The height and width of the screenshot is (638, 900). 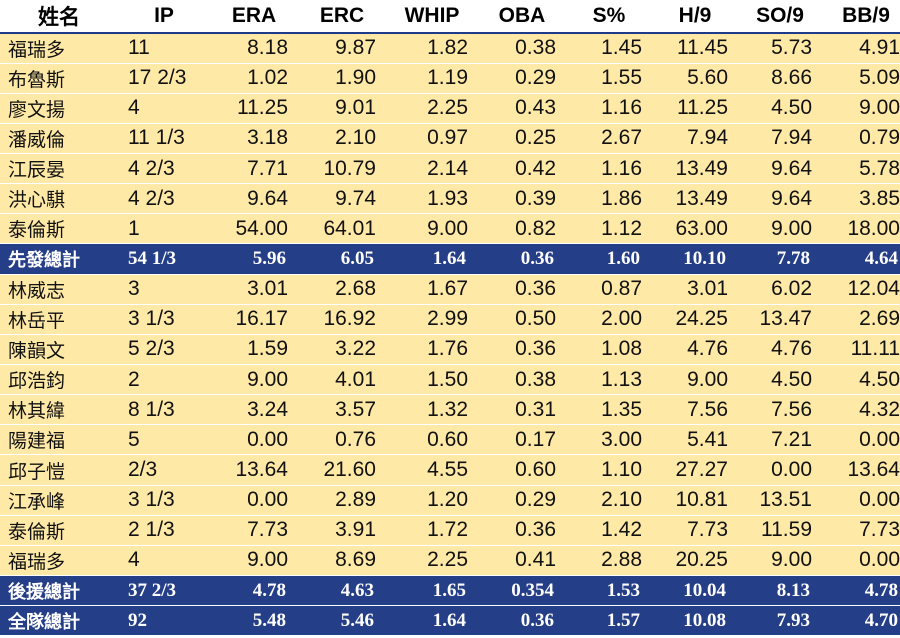 What do you see at coordinates (432, 591) in the screenshot?
I see `cell-whip: 1.65` at bounding box center [432, 591].